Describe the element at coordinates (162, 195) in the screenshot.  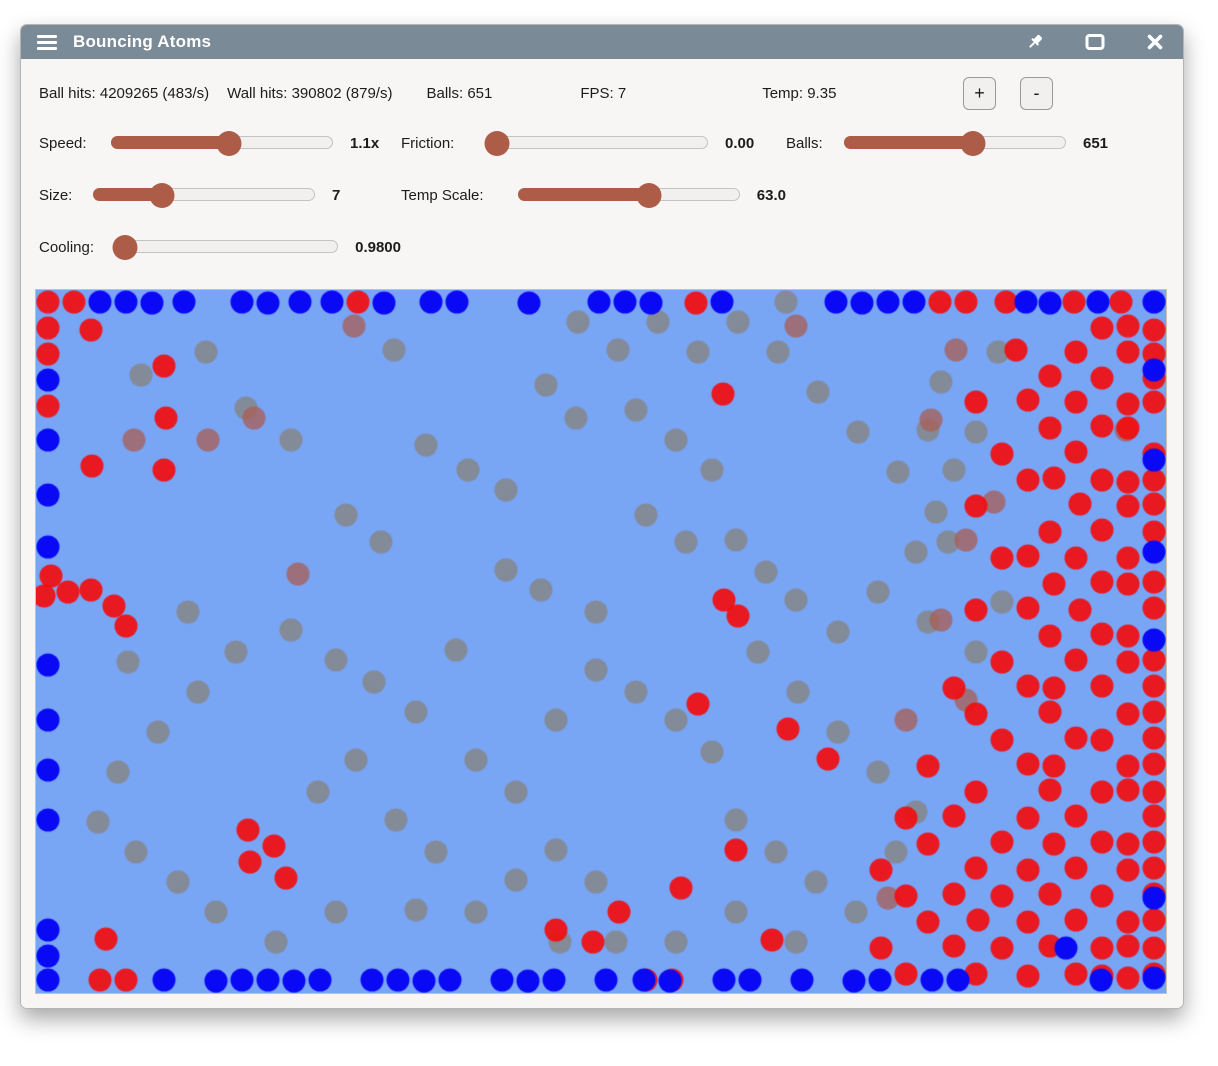
I see `size-slider-thumb` at that location.